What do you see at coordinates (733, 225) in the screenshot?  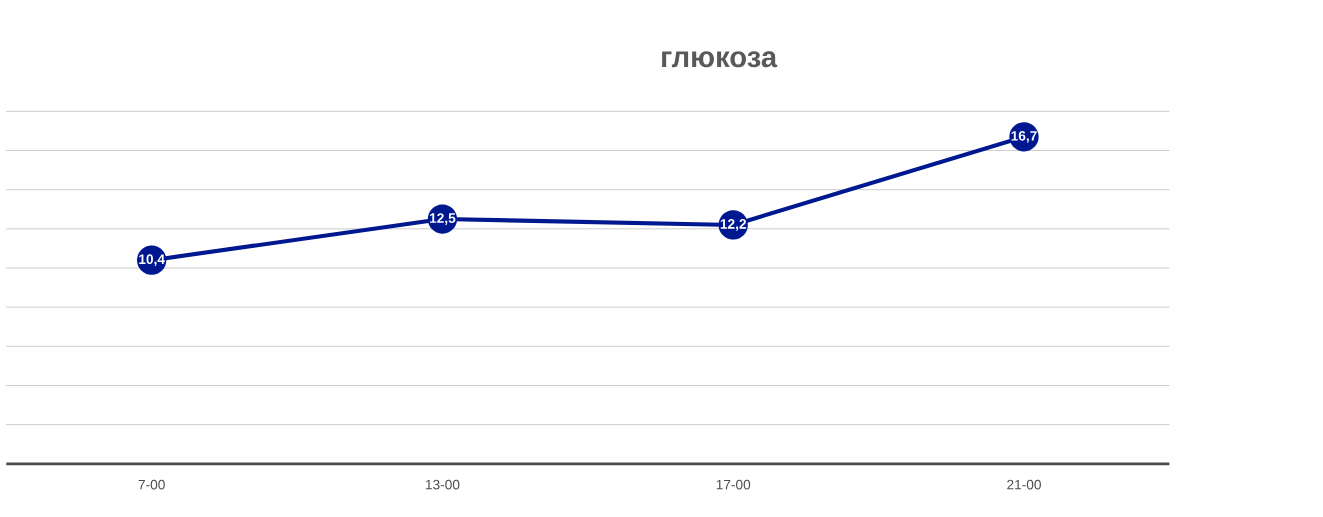 I see `data-label: 12,2` at bounding box center [733, 225].